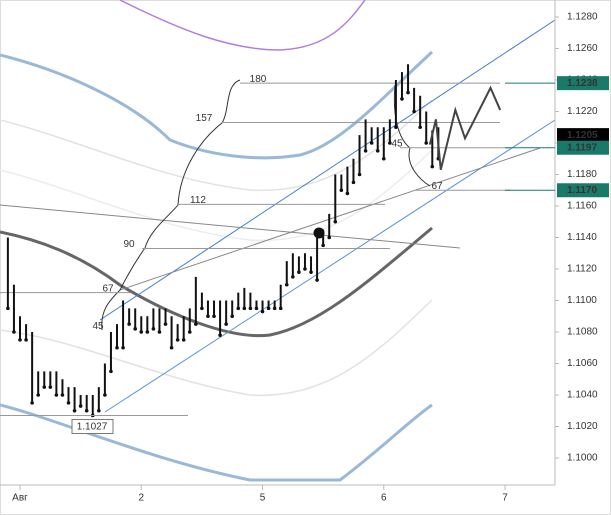  I want to click on band-lower, so click(216, 442).